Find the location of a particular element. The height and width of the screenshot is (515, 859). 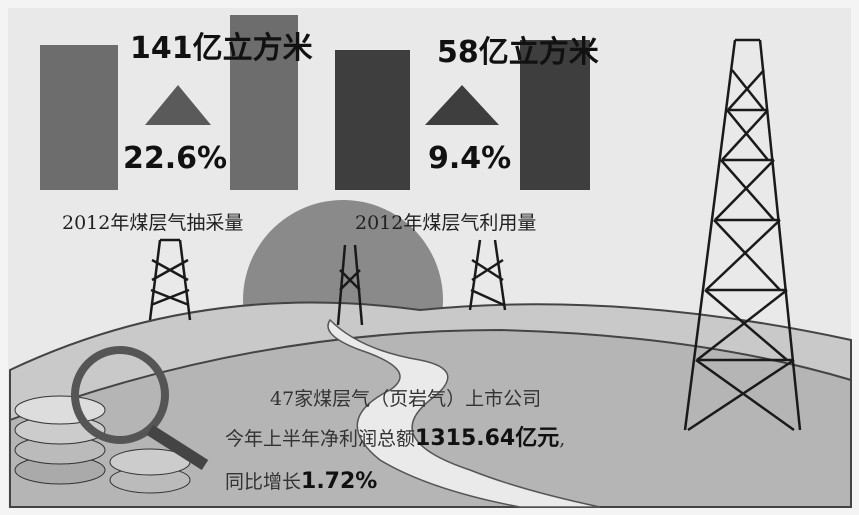

amount: 58亿立方米 is located at coordinates (518, 52).